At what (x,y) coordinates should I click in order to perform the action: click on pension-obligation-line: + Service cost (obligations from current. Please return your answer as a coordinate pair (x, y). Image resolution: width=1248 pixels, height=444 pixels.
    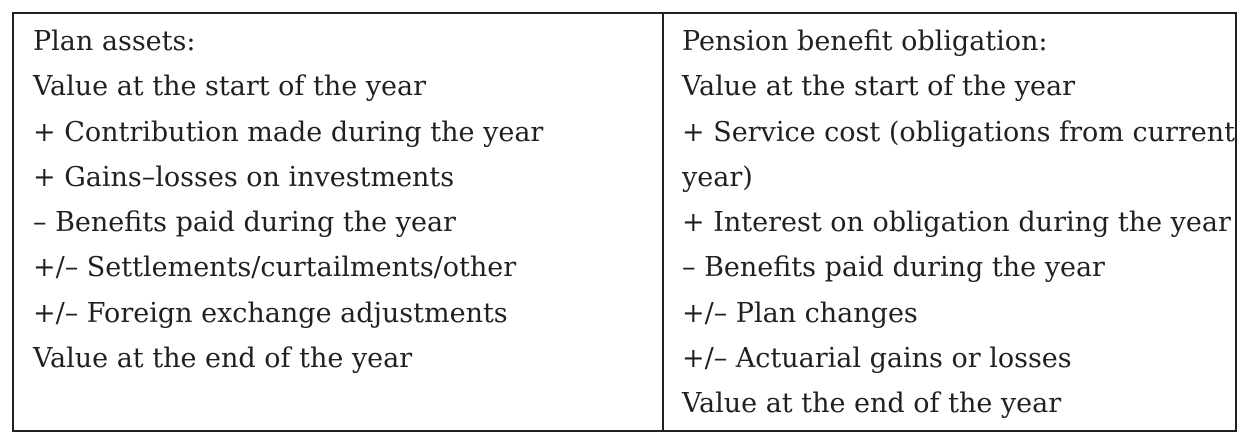
    Looking at the image, I should click on (958, 132).